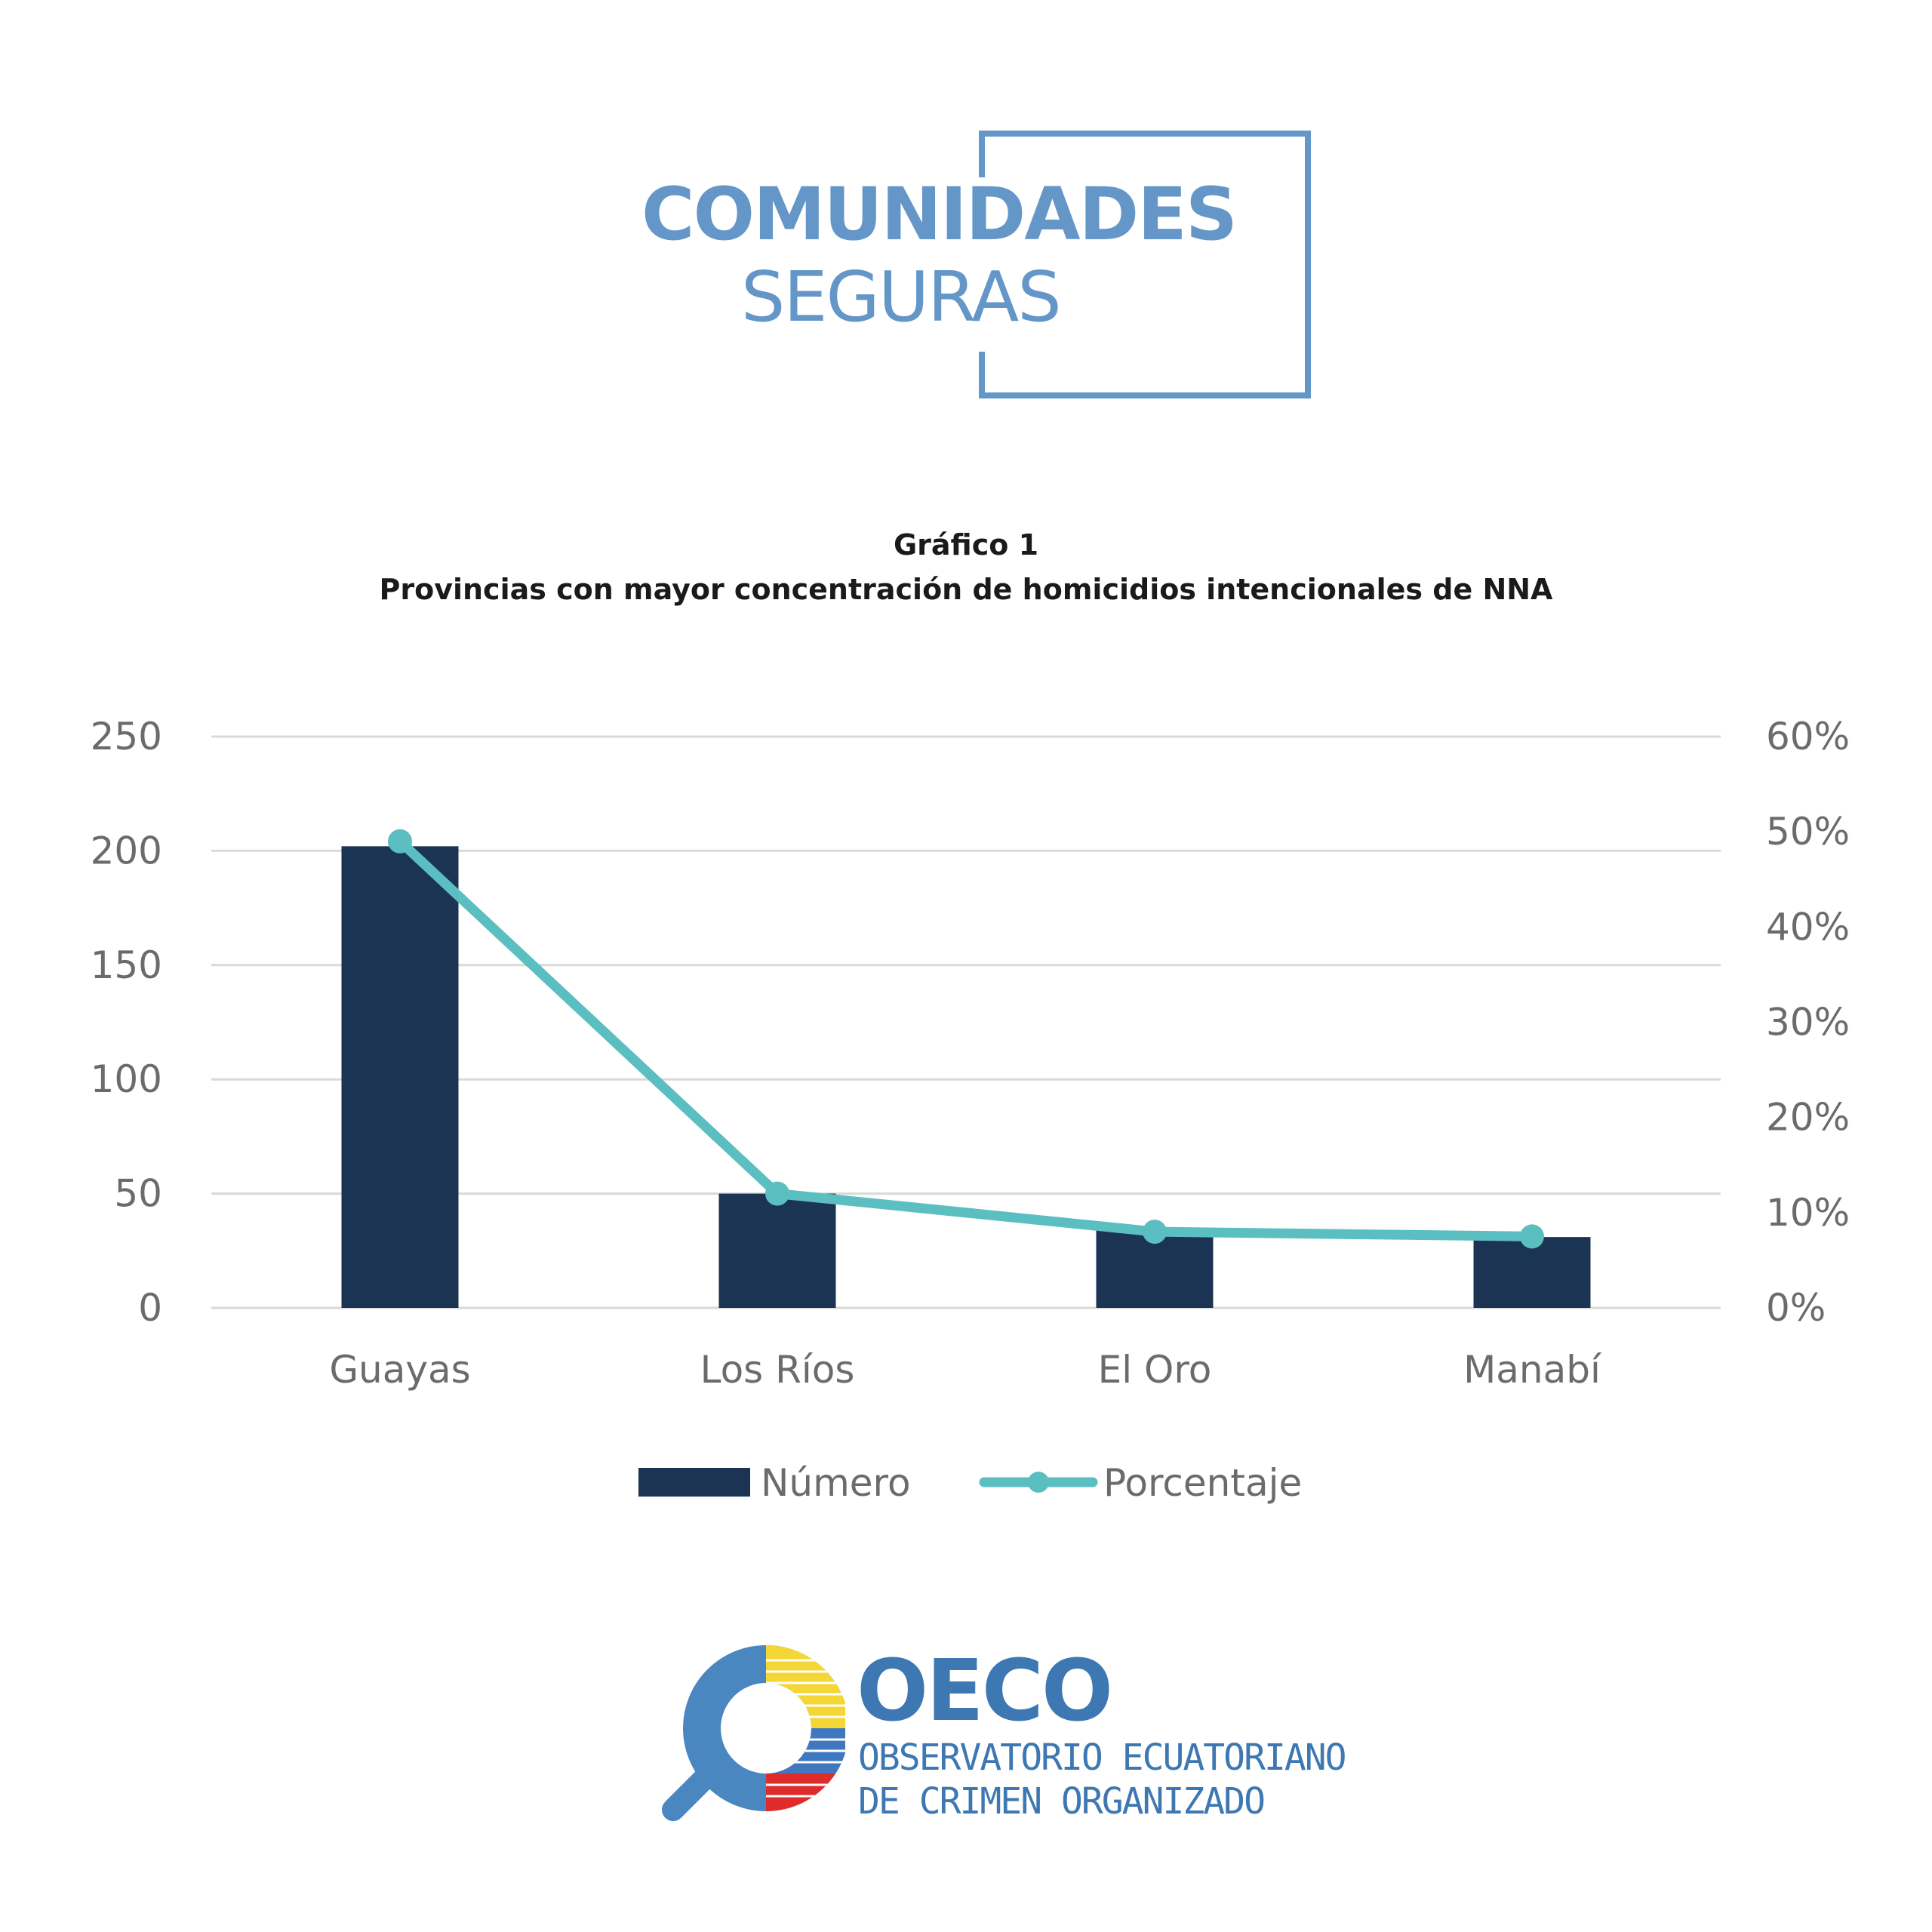  Describe the element at coordinates (126, 1079) in the screenshot. I see `left-tick-label: 100` at that location.